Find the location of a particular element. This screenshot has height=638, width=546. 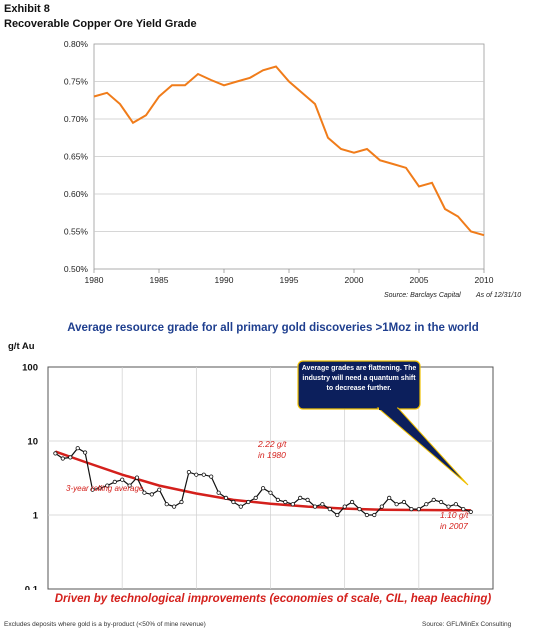

copper-y-tick: 0.60% is located at coordinates (76, 194).